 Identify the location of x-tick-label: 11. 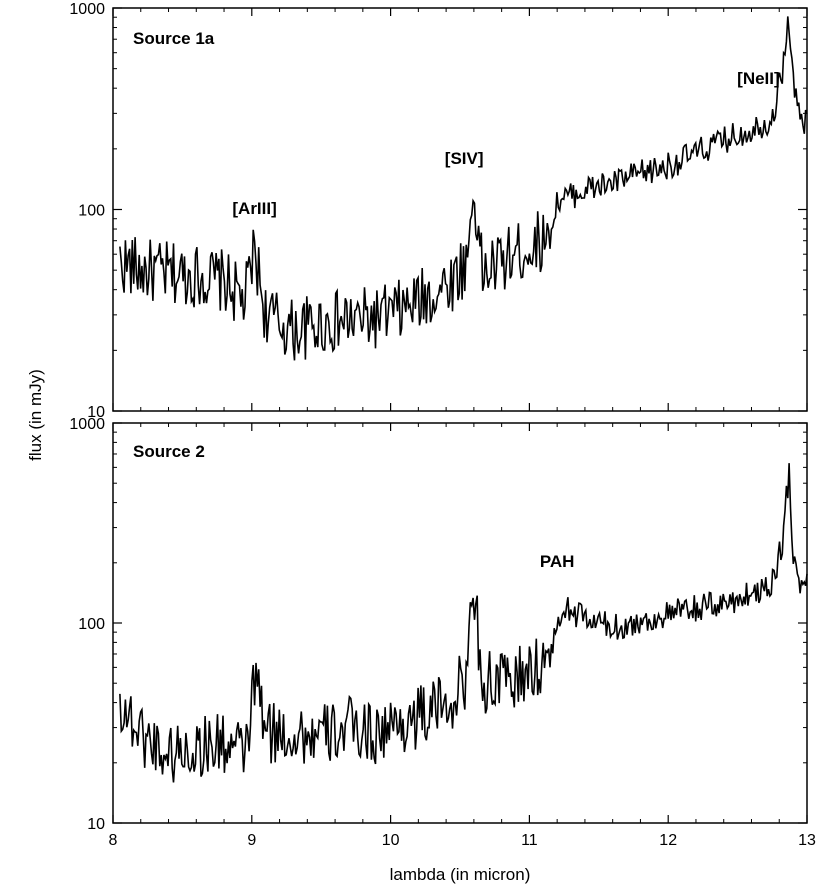
(529, 840).